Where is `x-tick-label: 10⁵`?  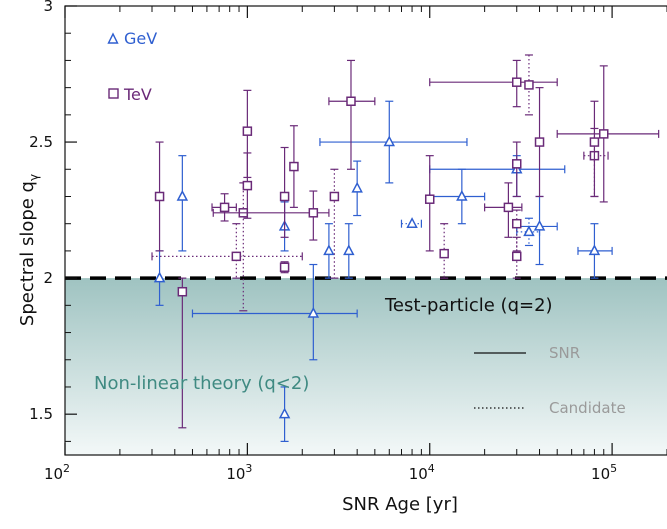
x-tick-label: 10⁵ is located at coordinates (604, 472).